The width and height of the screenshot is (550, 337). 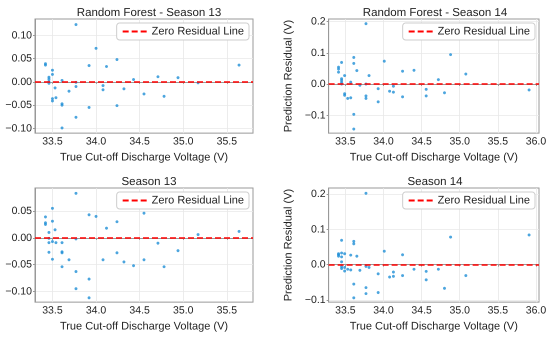 I want to click on chart-title: Random Forest - Season 13, so click(x=149, y=13).